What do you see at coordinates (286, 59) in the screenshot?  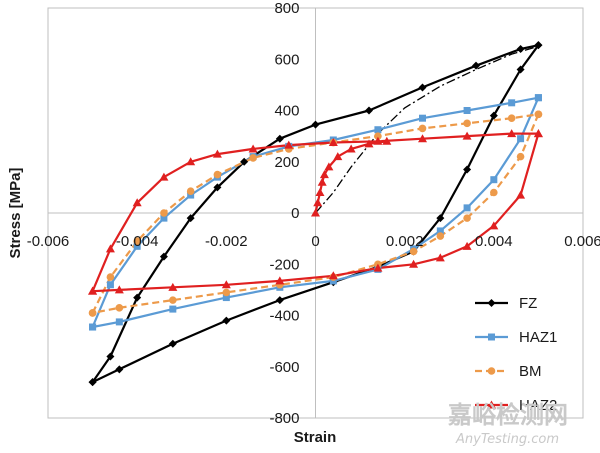 I see `y-tick-label: 600` at bounding box center [286, 59].